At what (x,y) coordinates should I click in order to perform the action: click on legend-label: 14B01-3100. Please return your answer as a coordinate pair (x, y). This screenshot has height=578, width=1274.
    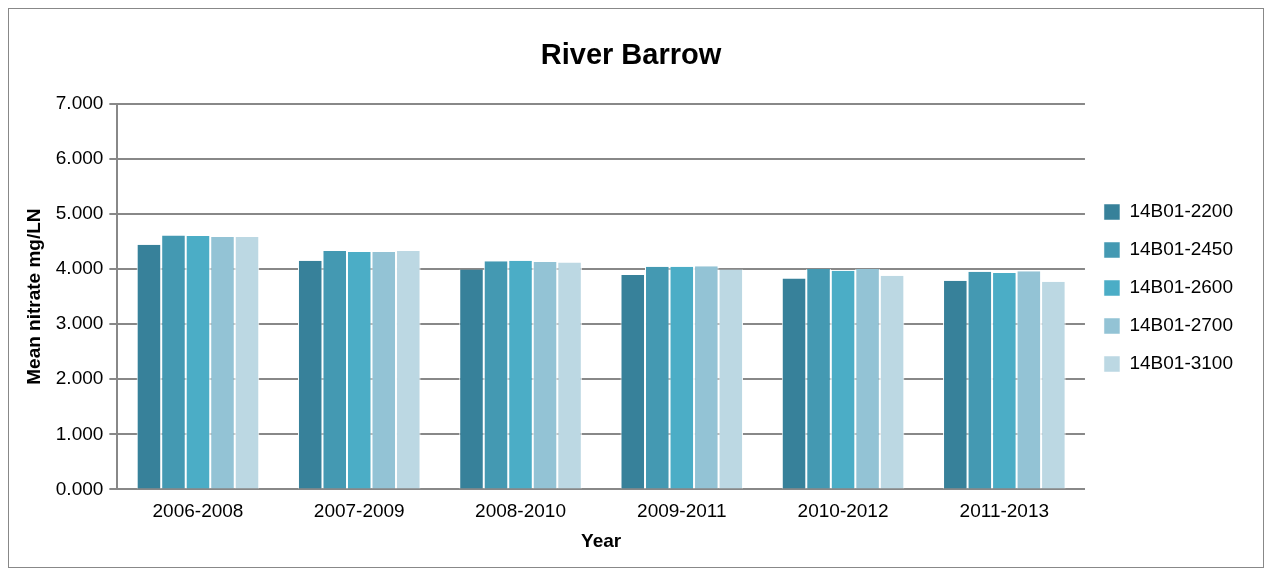
    Looking at the image, I should click on (1181, 363).